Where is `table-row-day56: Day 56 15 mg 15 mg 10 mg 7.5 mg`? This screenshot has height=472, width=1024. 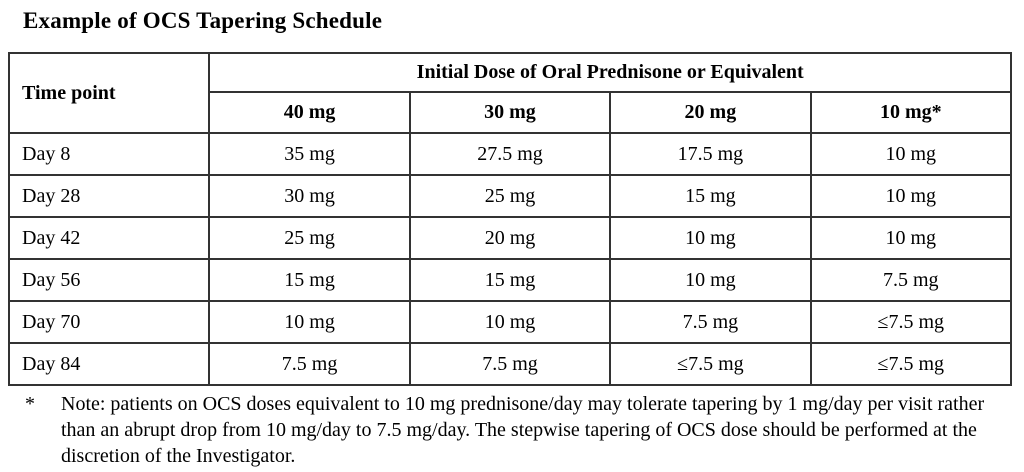
table-row-day56: Day 56 15 mg 15 mg 10 mg 7.5 mg is located at coordinates (510, 280).